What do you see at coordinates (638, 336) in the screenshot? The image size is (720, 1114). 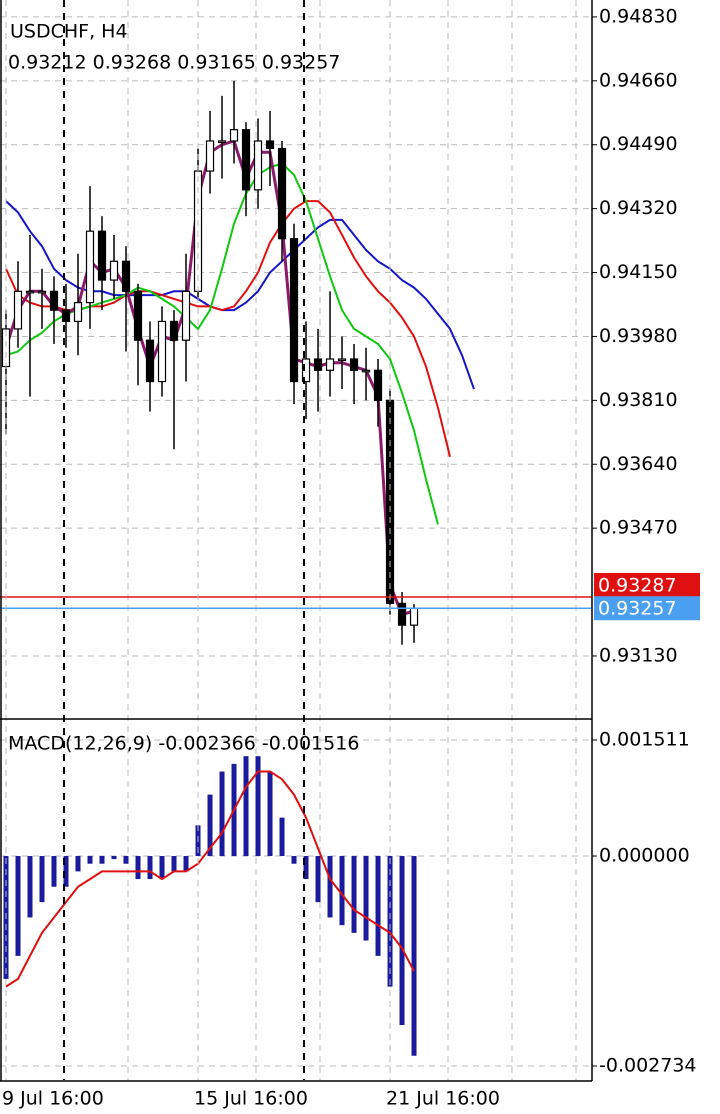 I see `y-tick-label: 0.93980` at bounding box center [638, 336].